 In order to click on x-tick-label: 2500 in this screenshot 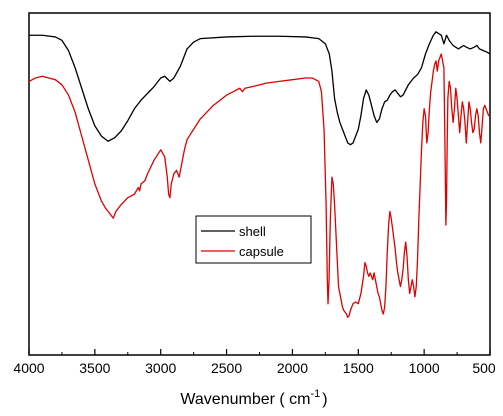, I will do `click(226, 368)`.